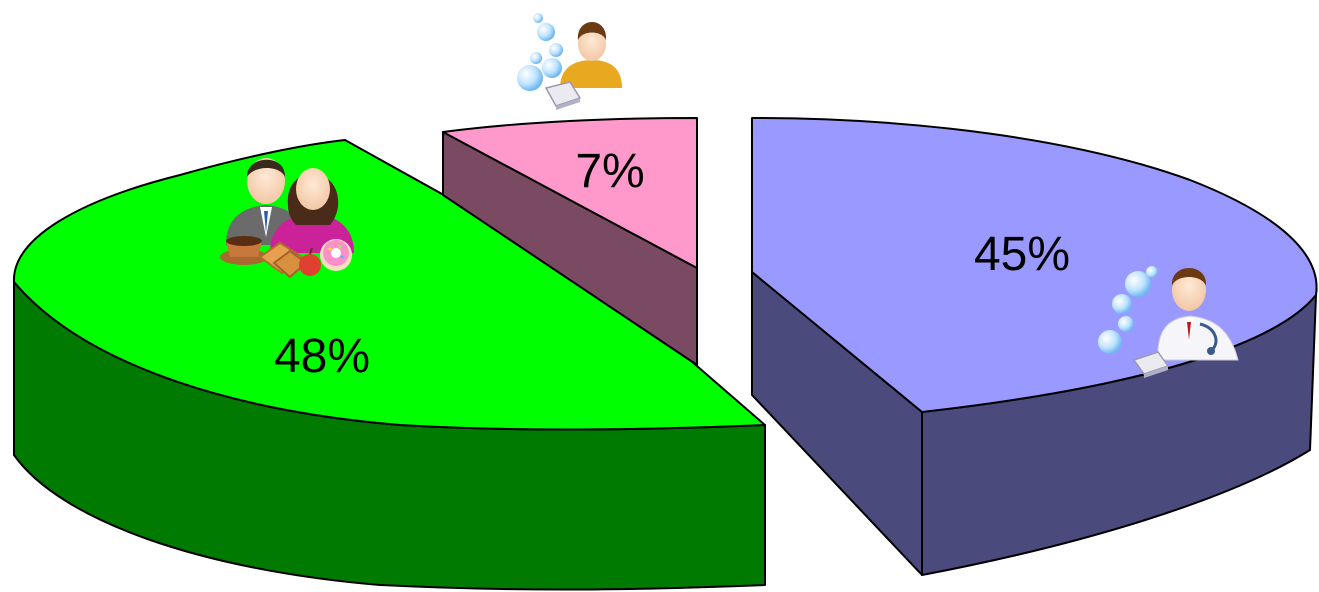  I want to click on pie-slice-pink, so click(570, 241).